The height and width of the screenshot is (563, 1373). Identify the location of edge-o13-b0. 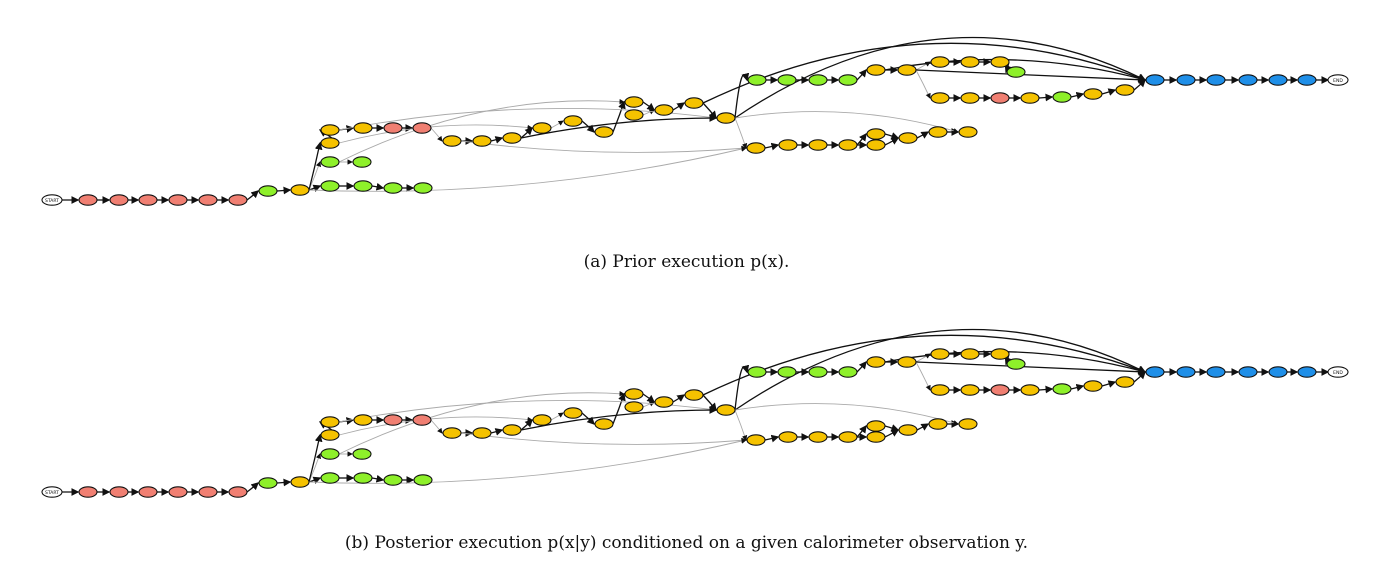
(924, 73).